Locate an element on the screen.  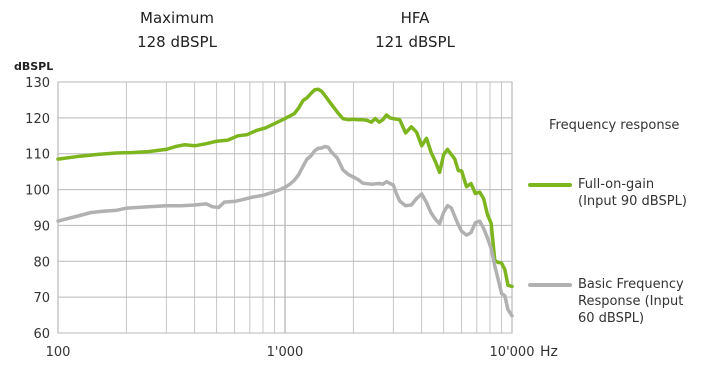
y-tick-label: 100 is located at coordinates (37, 191).